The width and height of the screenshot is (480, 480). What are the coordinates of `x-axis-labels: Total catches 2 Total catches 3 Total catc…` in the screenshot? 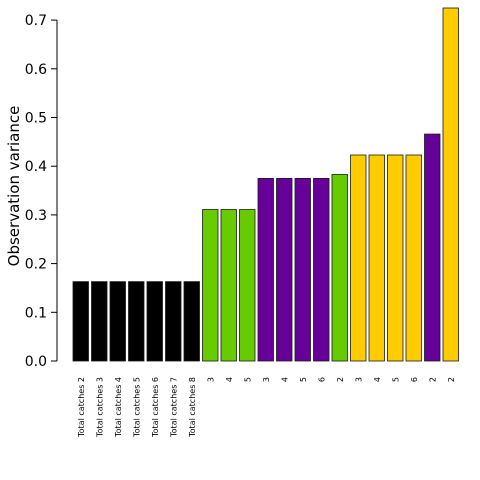 It's located at (266, 407).